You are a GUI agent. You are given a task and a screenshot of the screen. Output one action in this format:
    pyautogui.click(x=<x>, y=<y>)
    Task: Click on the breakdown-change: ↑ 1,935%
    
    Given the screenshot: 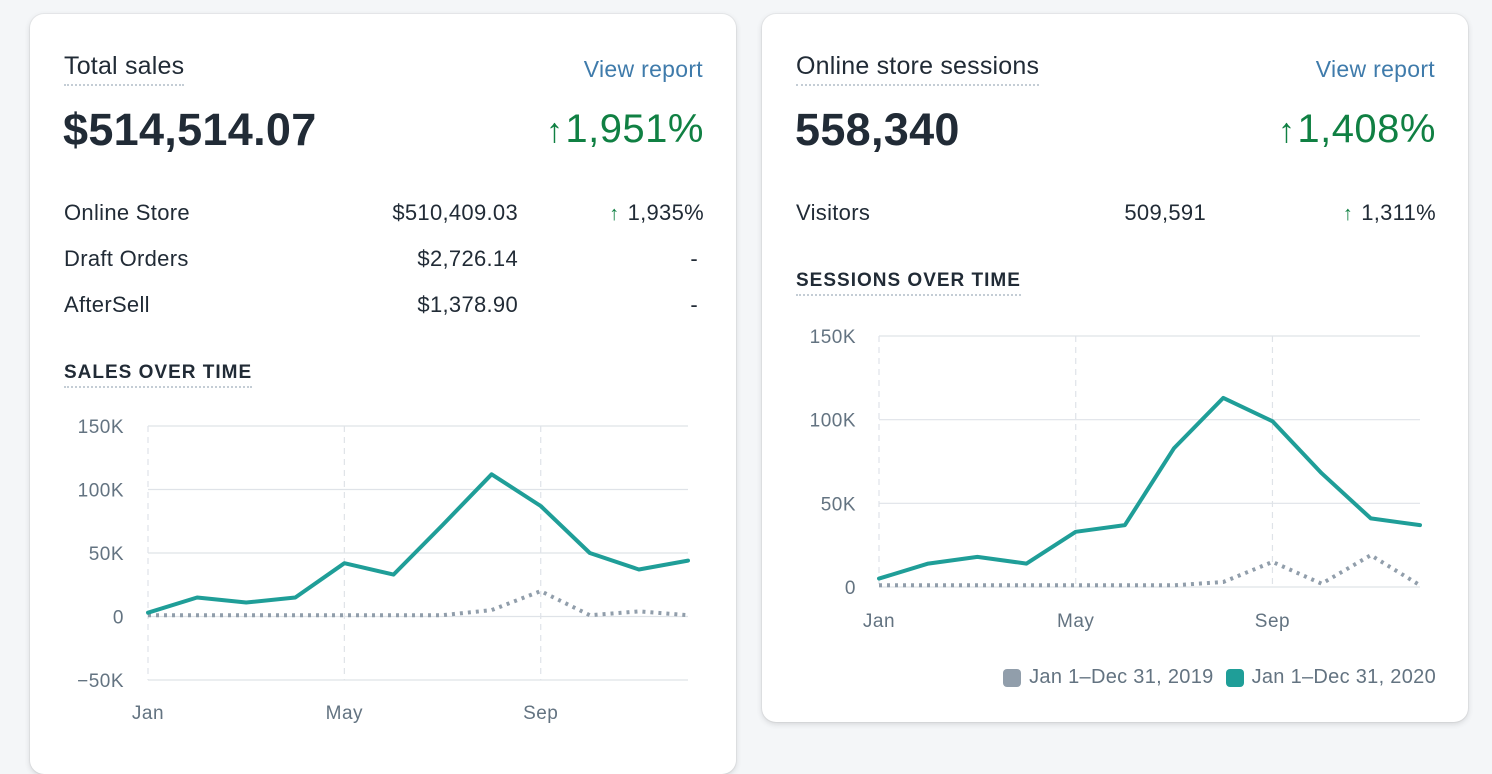 What is the action you would take?
    pyautogui.click(x=656, y=212)
    